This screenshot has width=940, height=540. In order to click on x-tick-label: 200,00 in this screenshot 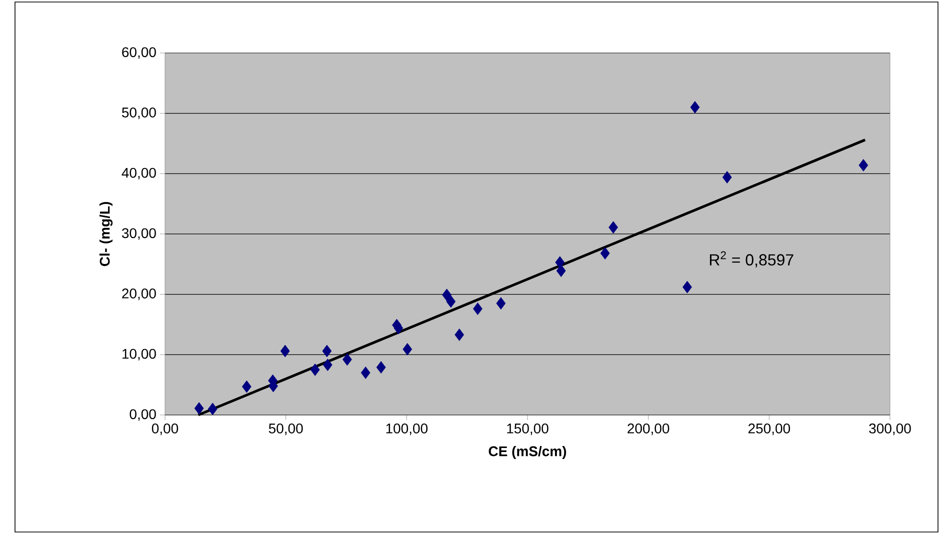, I will do `click(649, 430)`.